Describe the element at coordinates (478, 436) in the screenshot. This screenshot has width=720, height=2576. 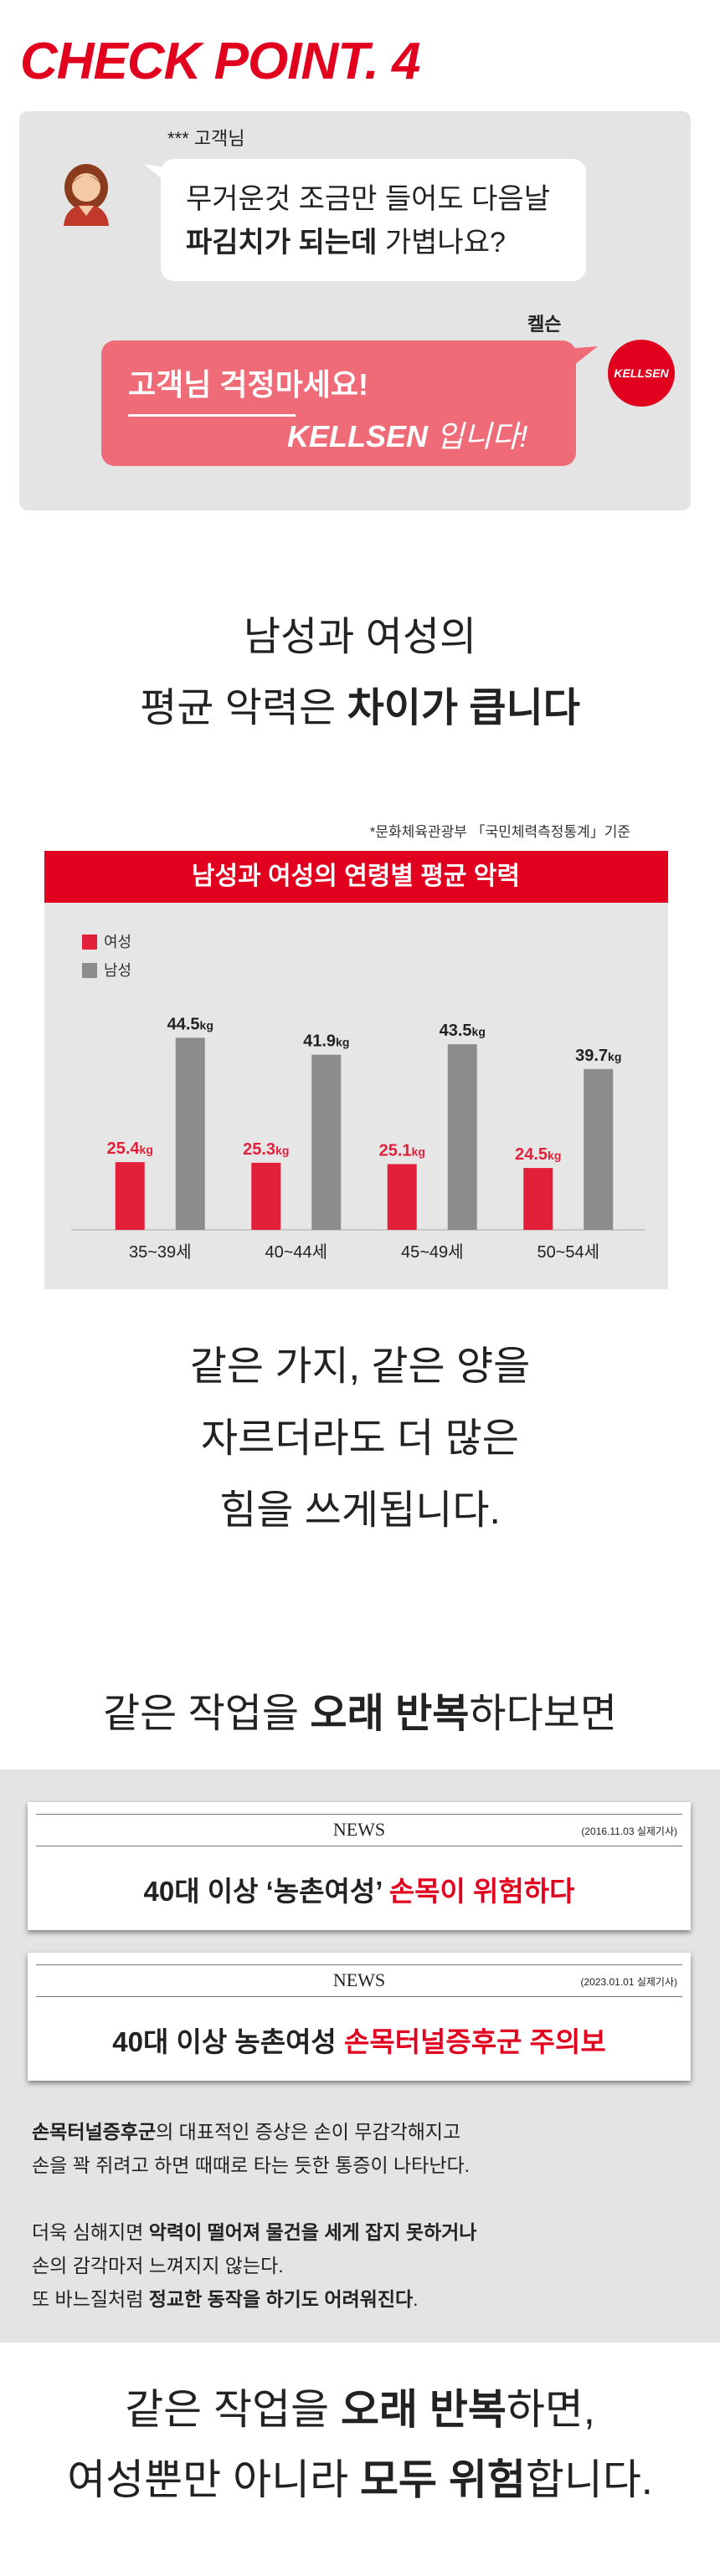
I see `text-run: 입니다!` at that location.